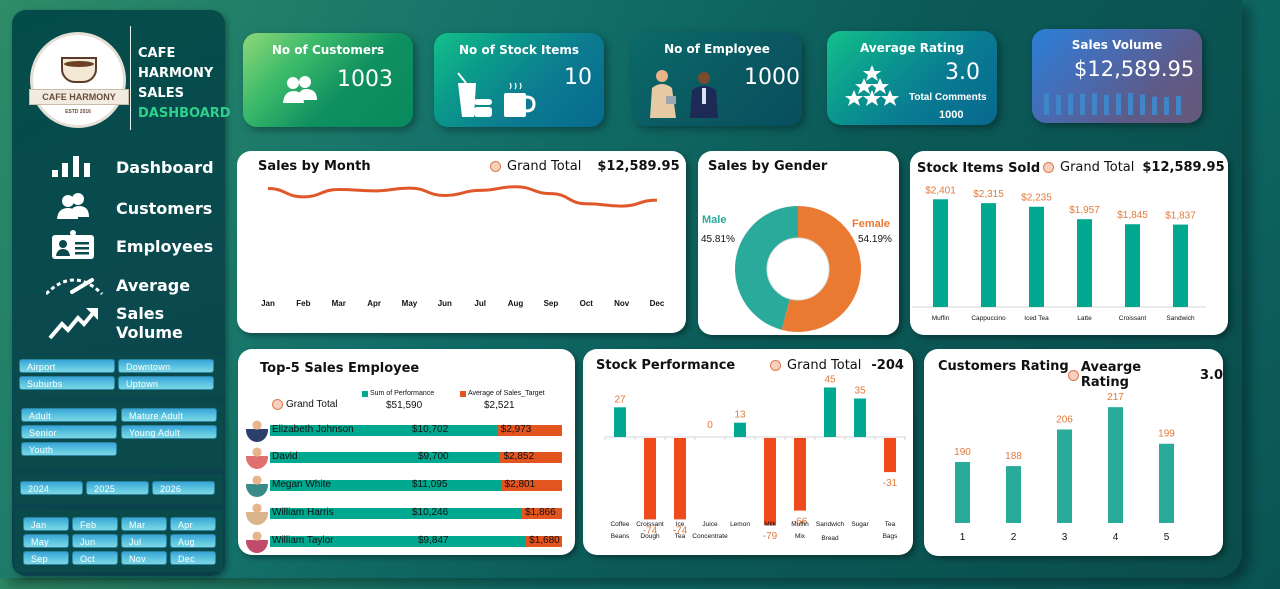  Describe the element at coordinates (46, 541) in the screenshot. I see `slicer-month-may: May` at that location.